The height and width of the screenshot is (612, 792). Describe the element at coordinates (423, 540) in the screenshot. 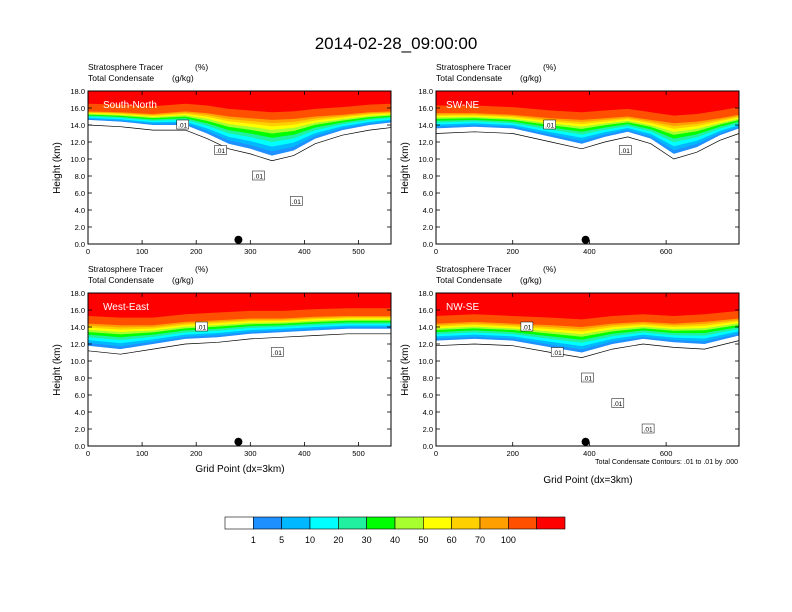

I see `colorbar-label: 50` at that location.